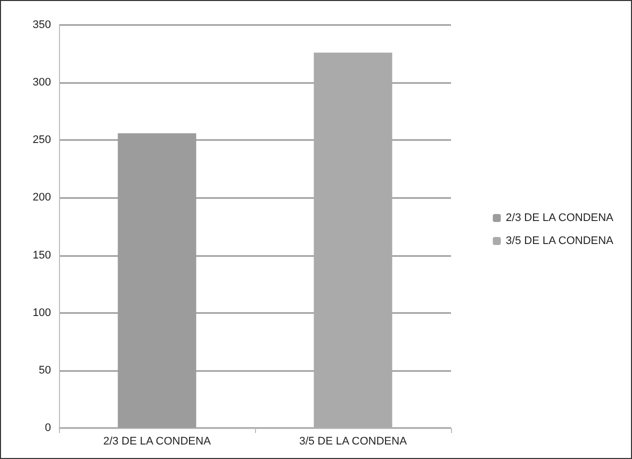  I want to click on y-tick-label: 200, so click(41, 198).